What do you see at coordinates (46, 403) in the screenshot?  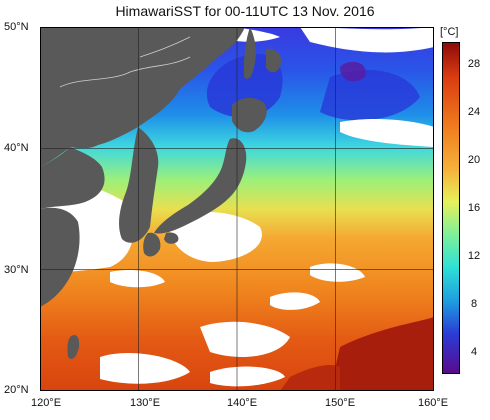 I see `lon-label-120e: 120°E` at bounding box center [46, 403].